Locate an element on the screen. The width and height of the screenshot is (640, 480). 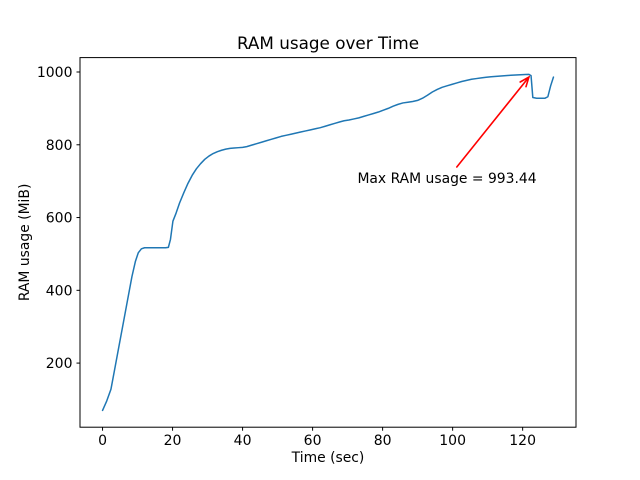
x-tick-label: 20 is located at coordinates (173, 441).